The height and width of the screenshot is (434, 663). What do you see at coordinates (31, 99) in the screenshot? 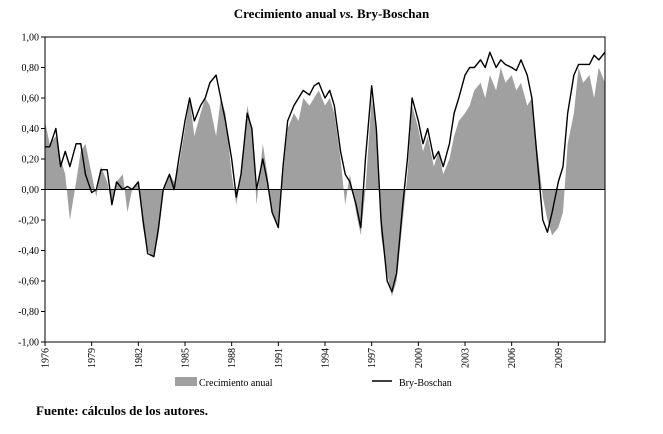
I see `y-tick-label: 0,60` at bounding box center [31, 99].